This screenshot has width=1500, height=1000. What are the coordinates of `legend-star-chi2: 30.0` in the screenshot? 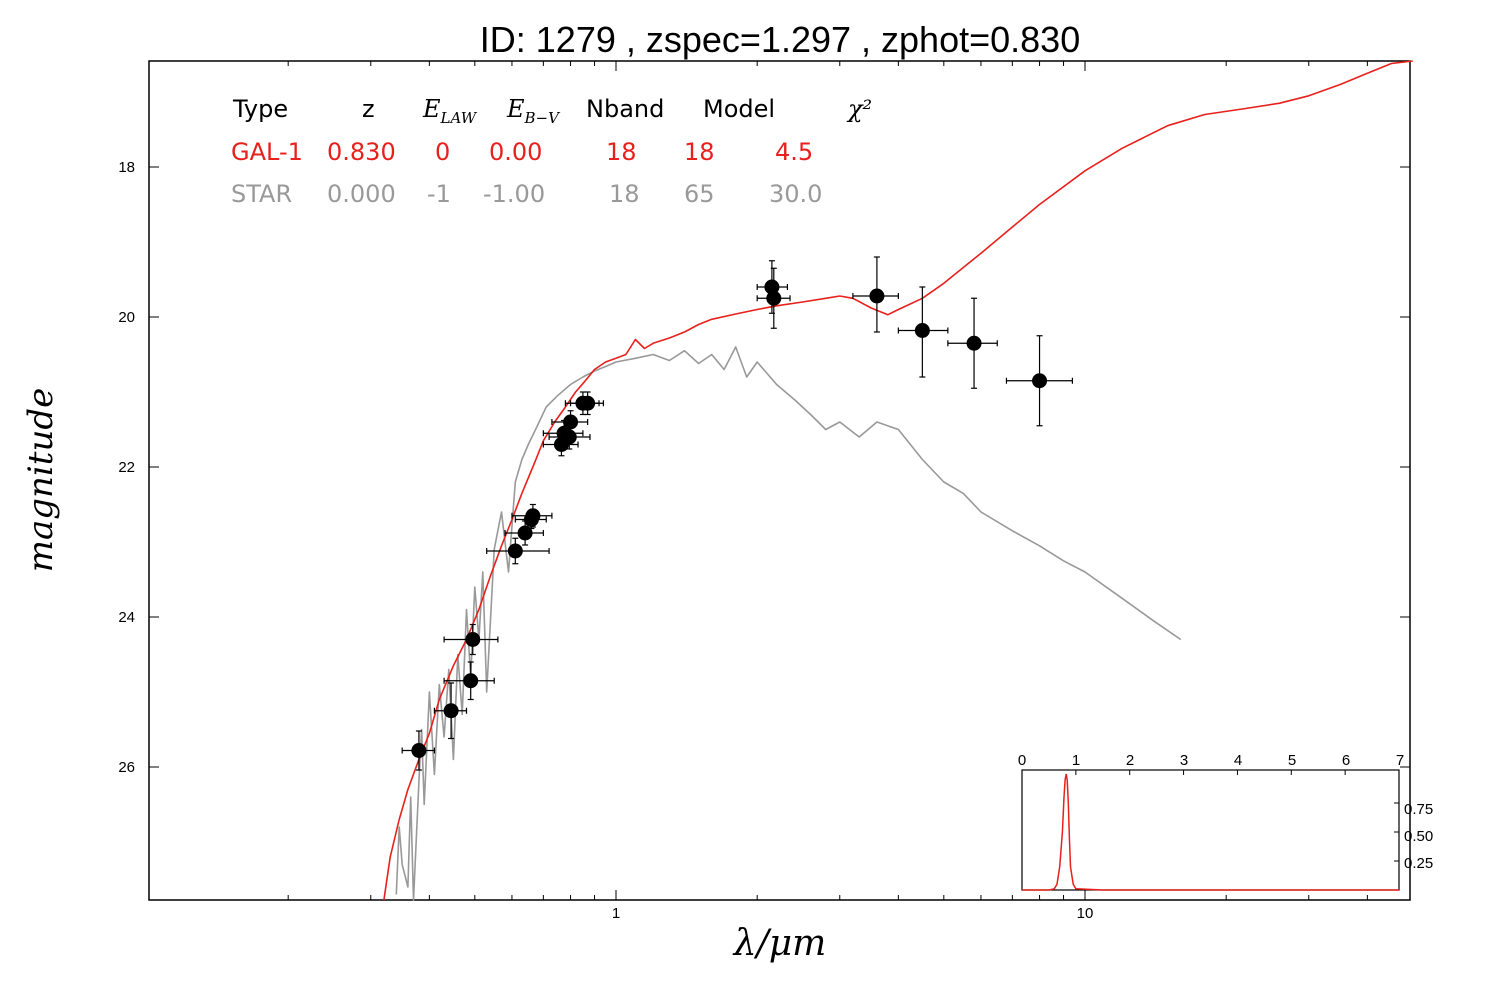 It's located at (795, 194).